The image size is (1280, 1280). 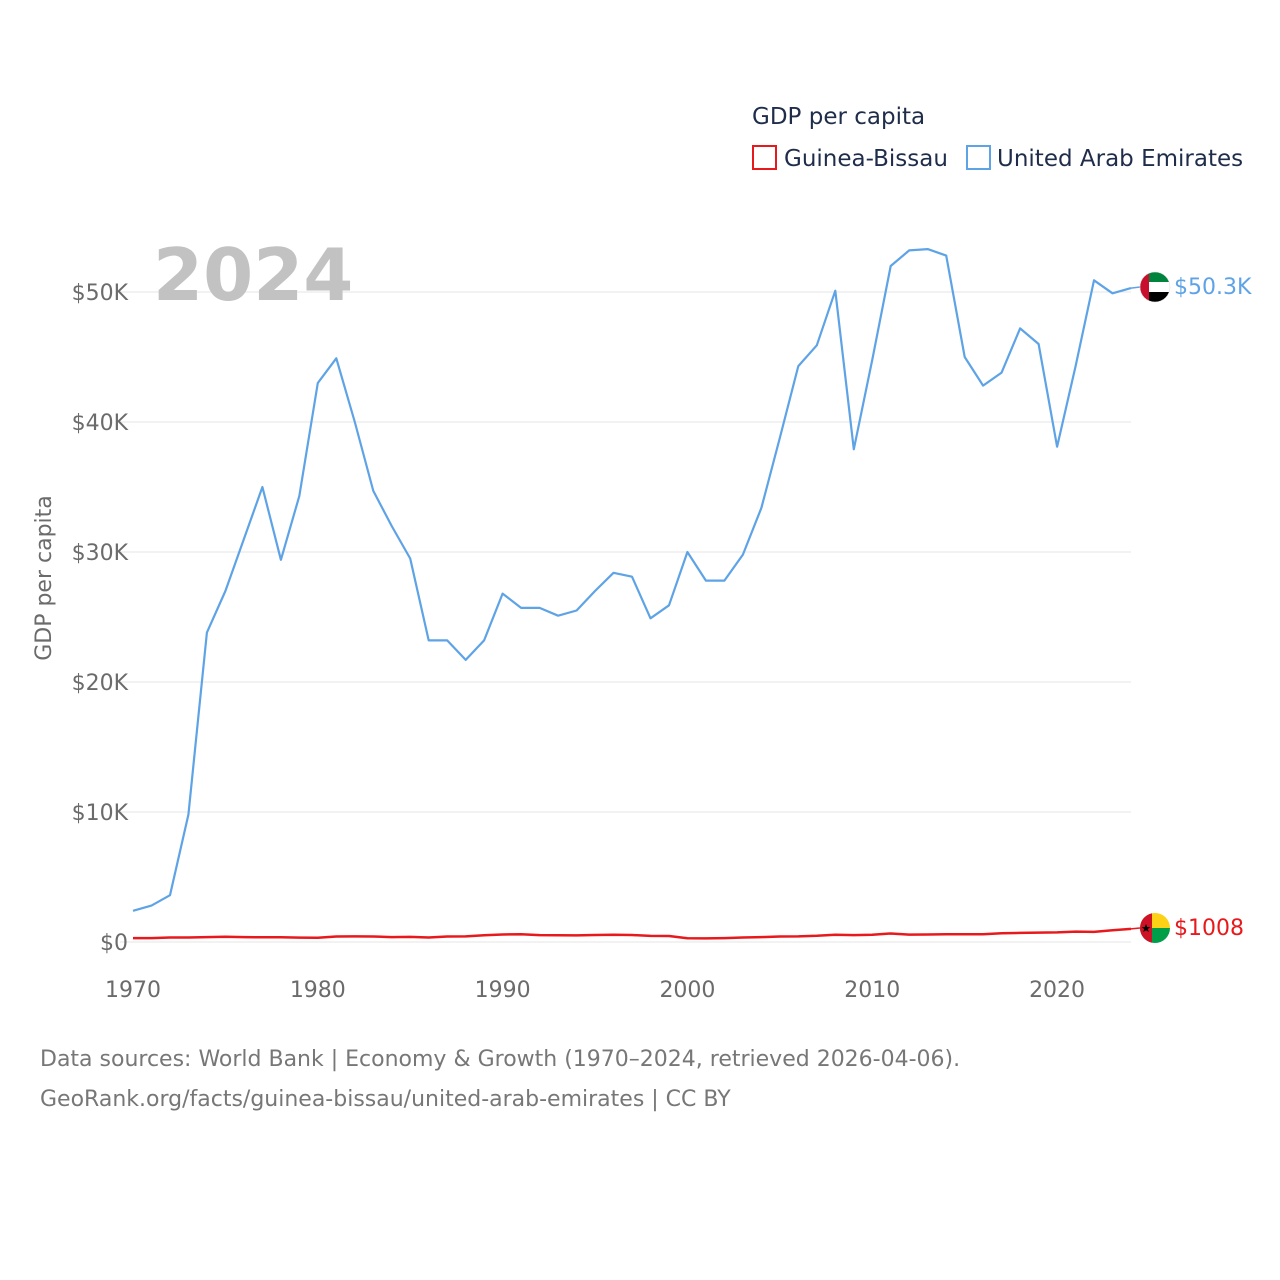 I want to click on year-label: 2024, so click(x=253, y=275).